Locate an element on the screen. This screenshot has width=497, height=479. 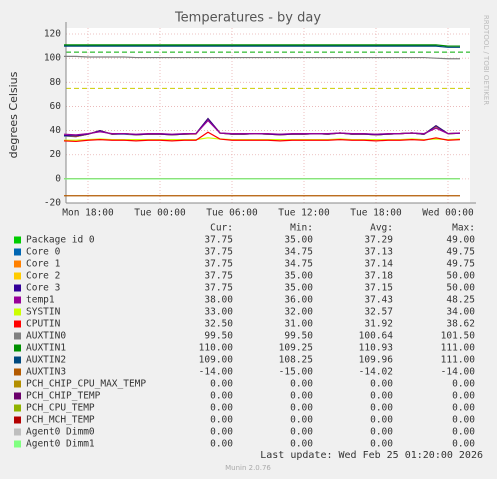
stat-value: 100.64 is located at coordinates (376, 336).